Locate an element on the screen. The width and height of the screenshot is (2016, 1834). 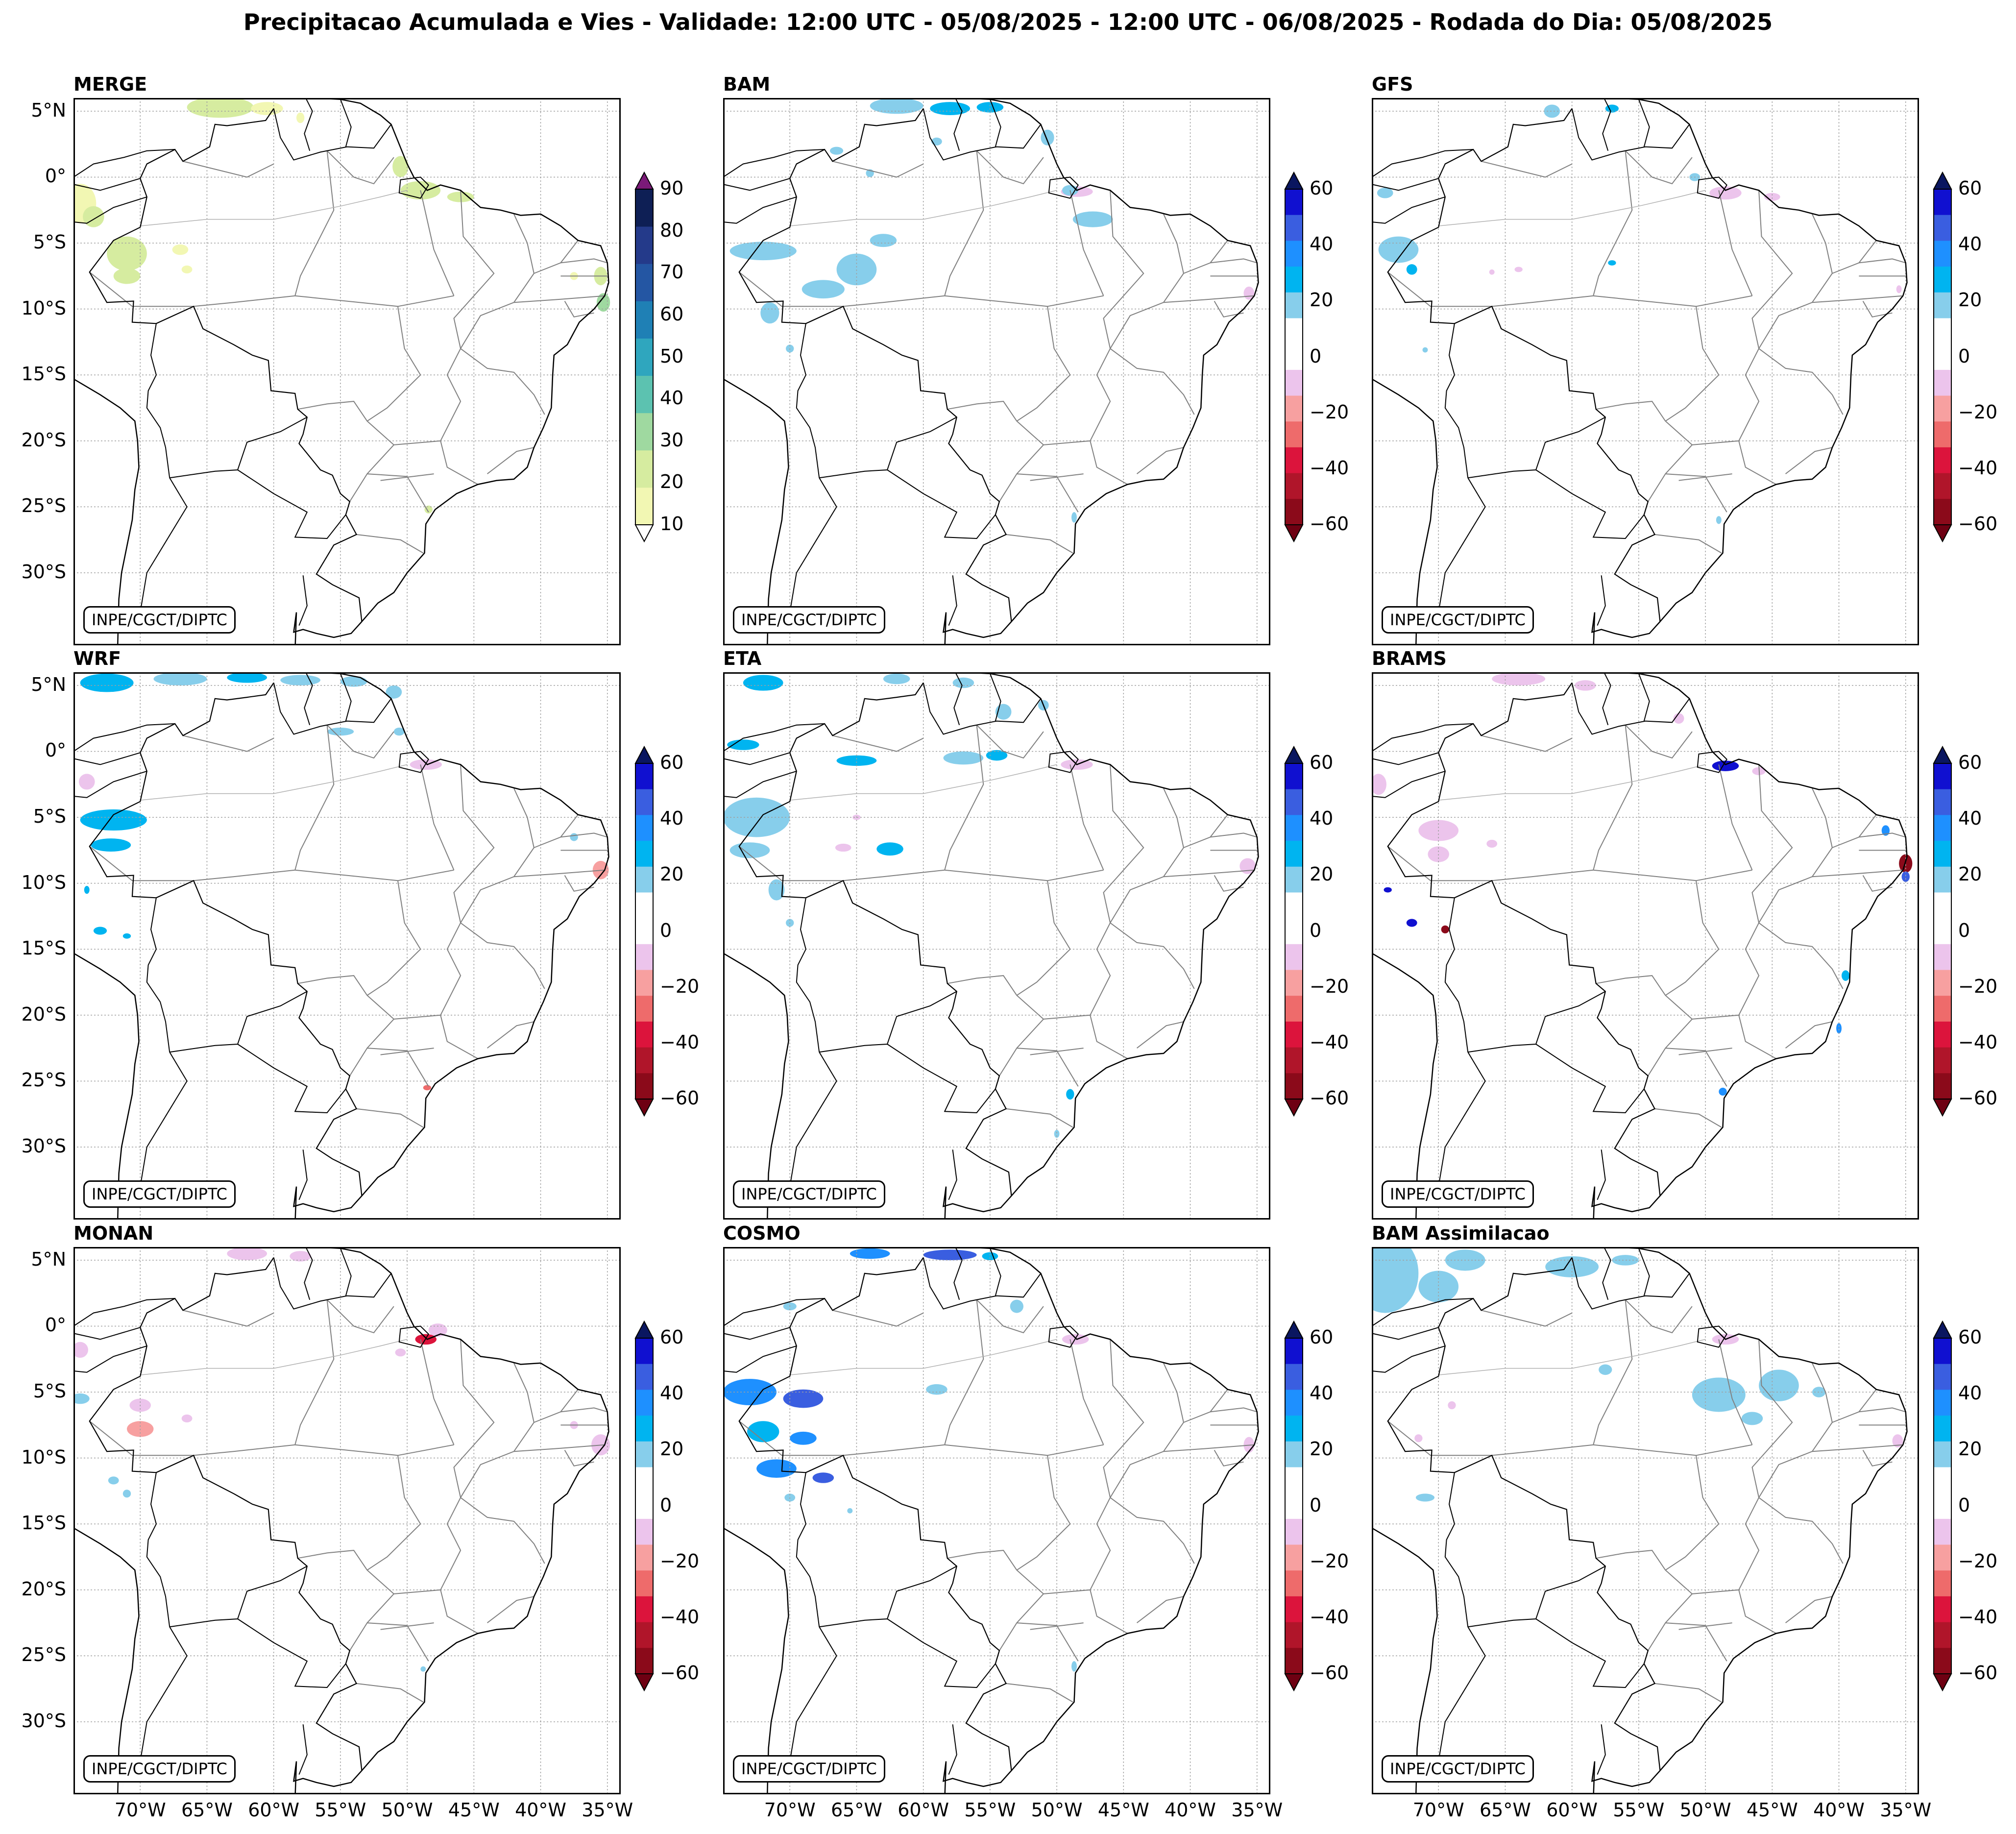
colorbar-tick-label: −60 is located at coordinates (1978, 524).